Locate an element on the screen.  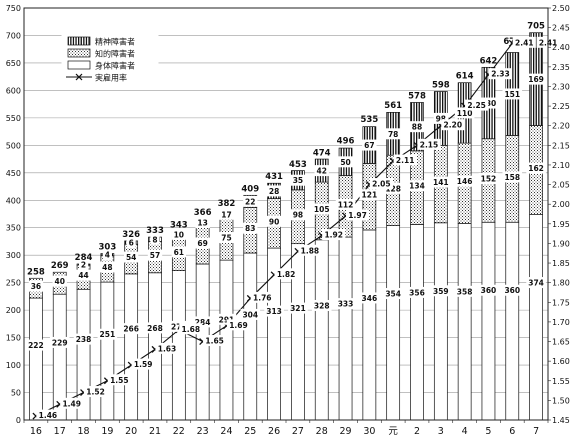
rate-value-label: 1.68 is located at coordinates (191, 329).